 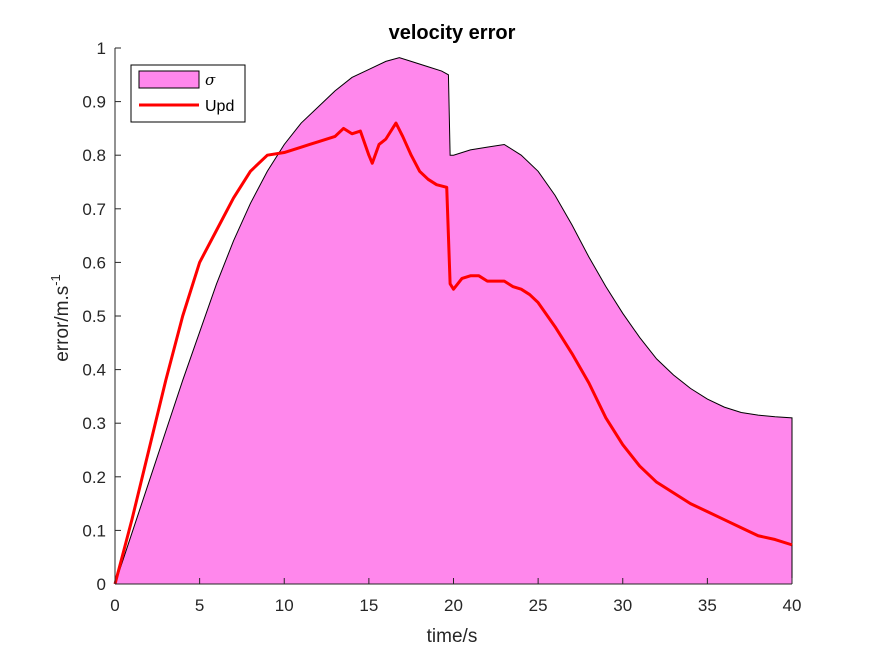 I want to click on chart-title: velocity error, so click(x=452, y=33).